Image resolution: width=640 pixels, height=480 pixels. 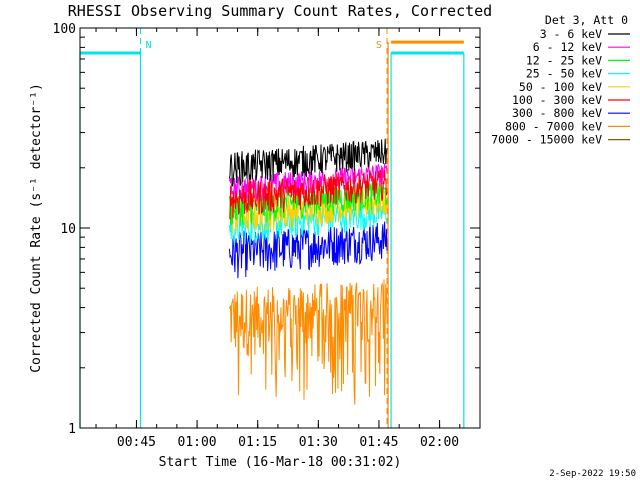 What do you see at coordinates (546, 140) in the screenshot?
I see `legend-label: 7000 - 15000 keV` at bounding box center [546, 140].